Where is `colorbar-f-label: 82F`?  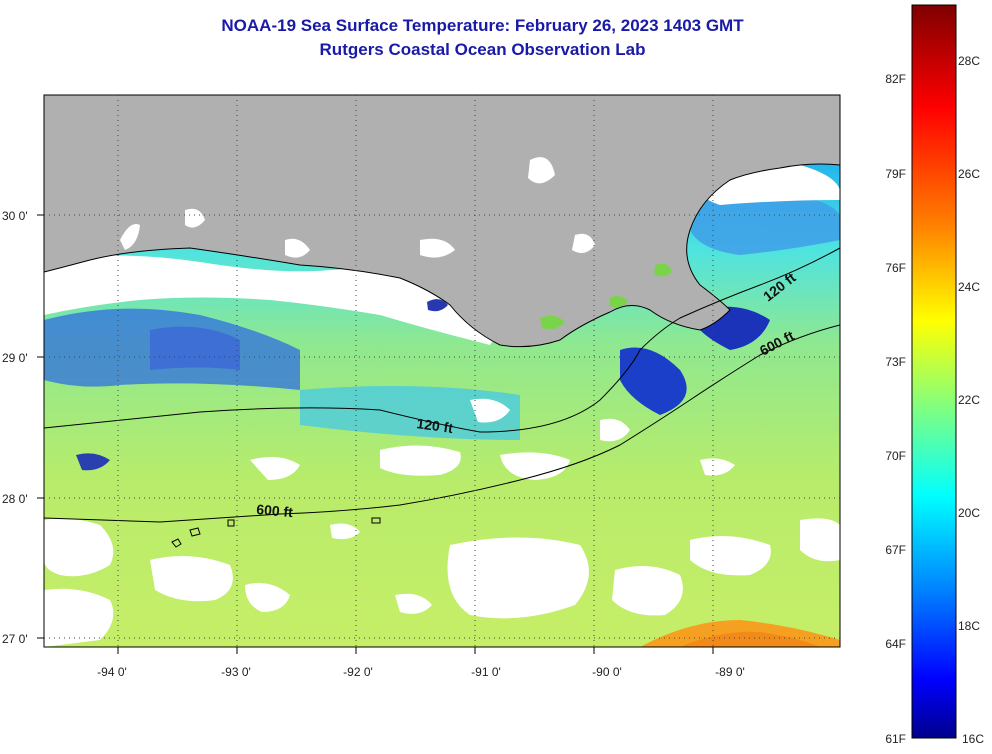 colorbar-f-label: 82F is located at coordinates (895, 79).